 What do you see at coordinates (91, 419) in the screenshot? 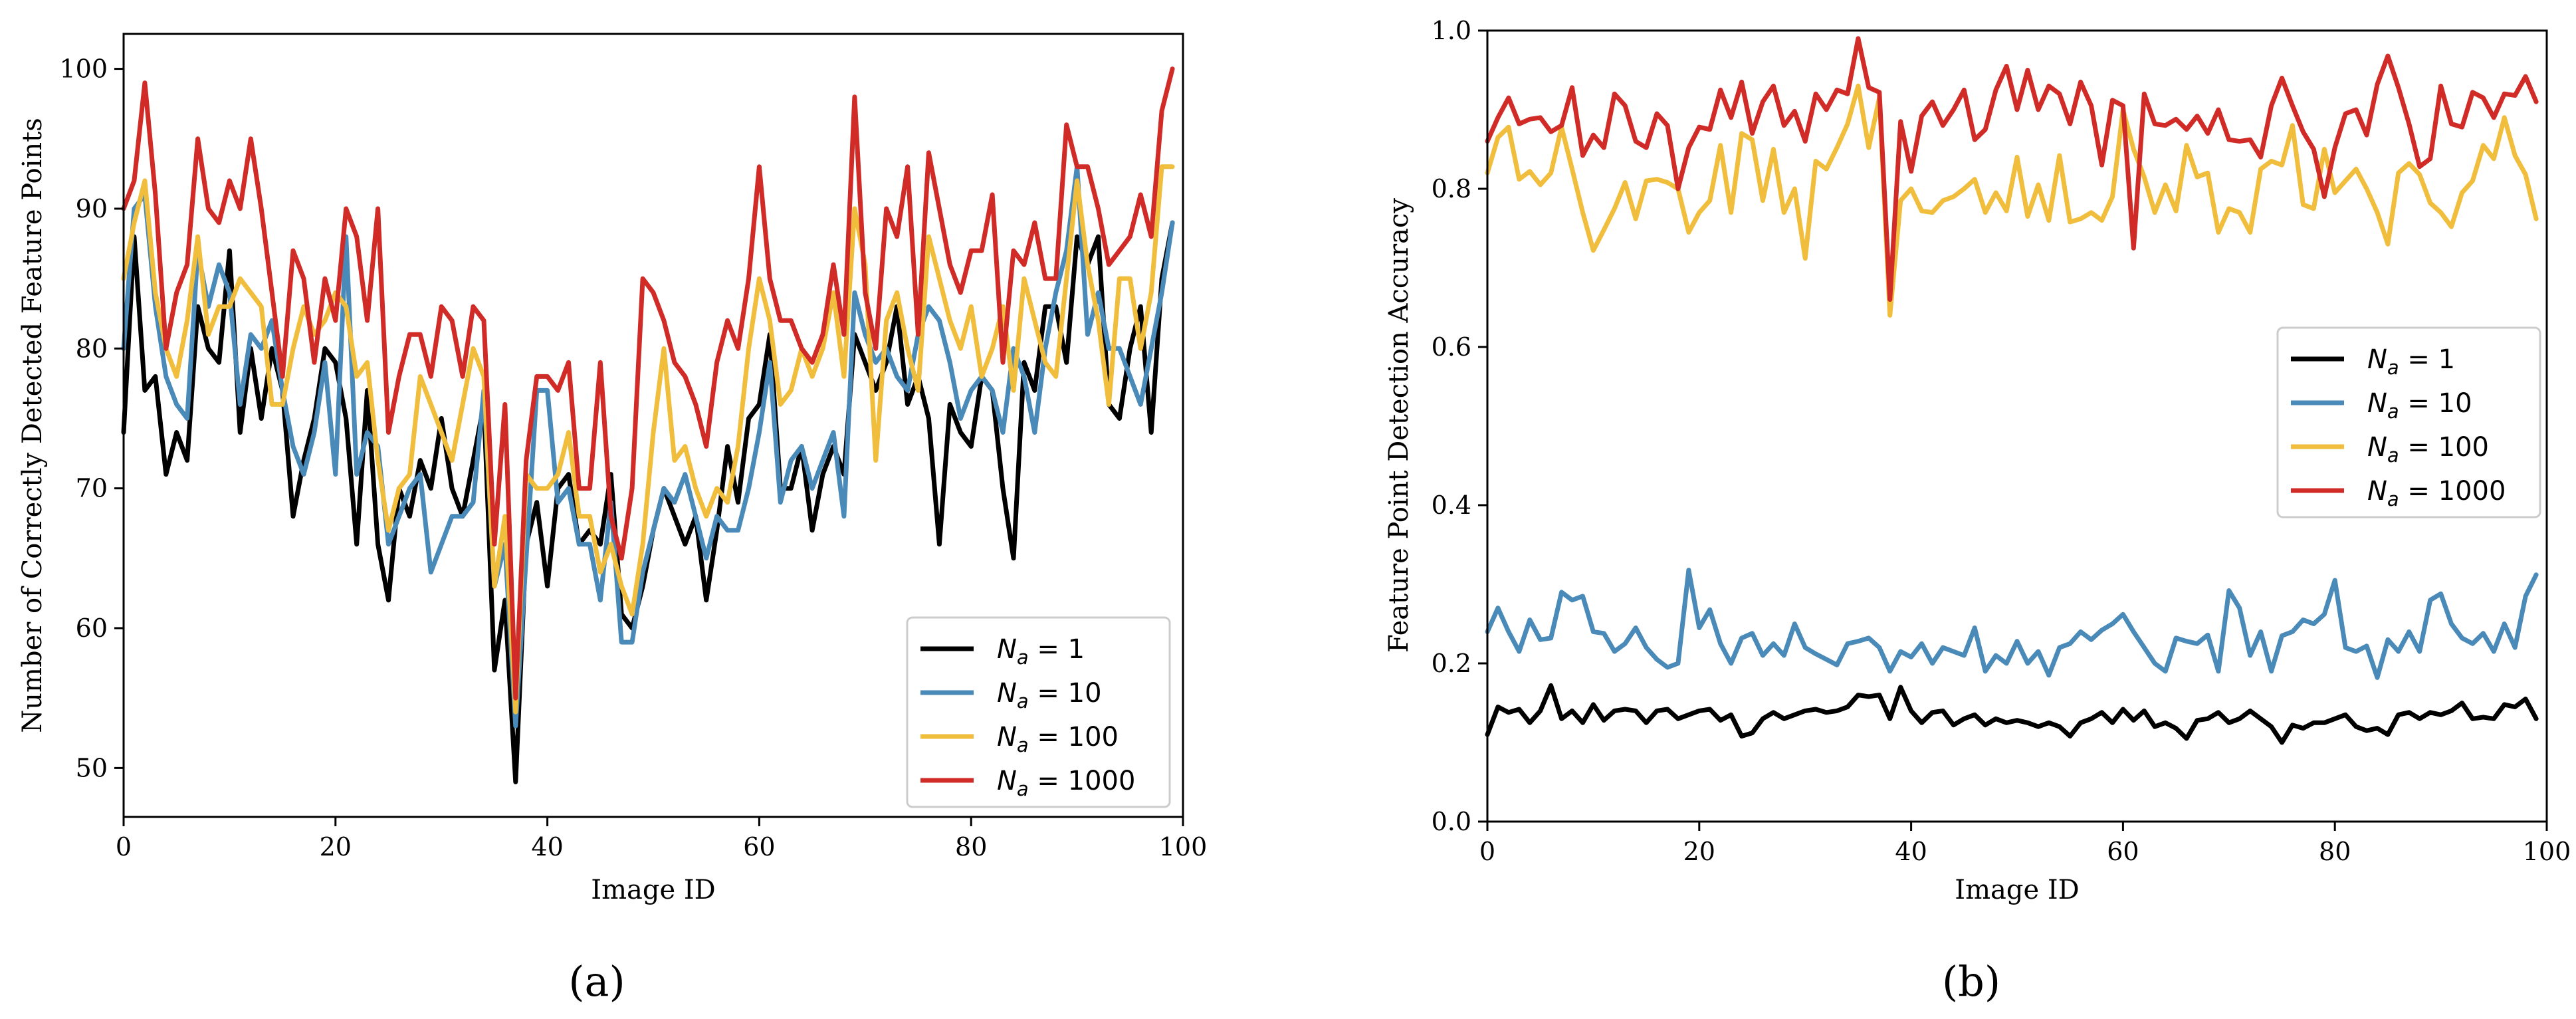
I see `y-axis-ticks: 50 60 70 80 90 100` at bounding box center [91, 419].